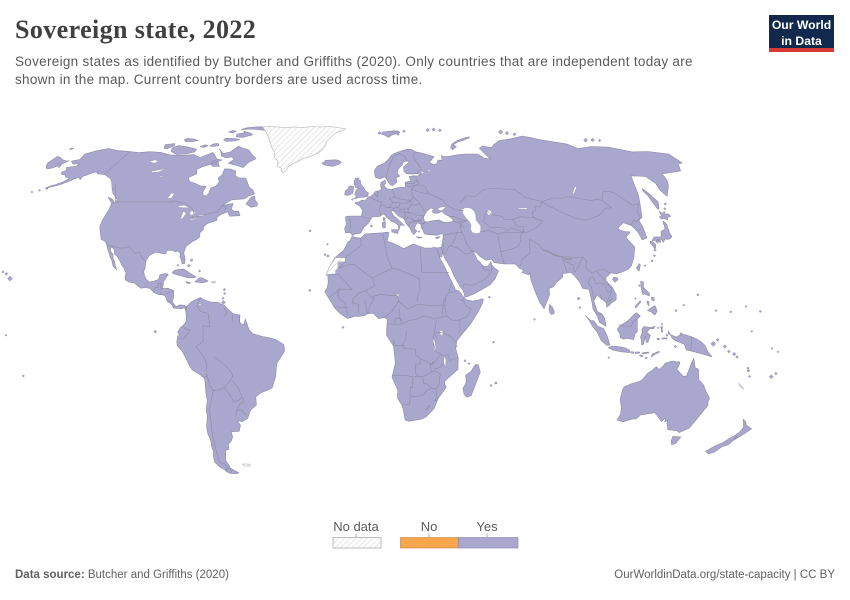 The width and height of the screenshot is (850, 600). Describe the element at coordinates (356, 526) in the screenshot. I see `svg-text: No data` at that location.